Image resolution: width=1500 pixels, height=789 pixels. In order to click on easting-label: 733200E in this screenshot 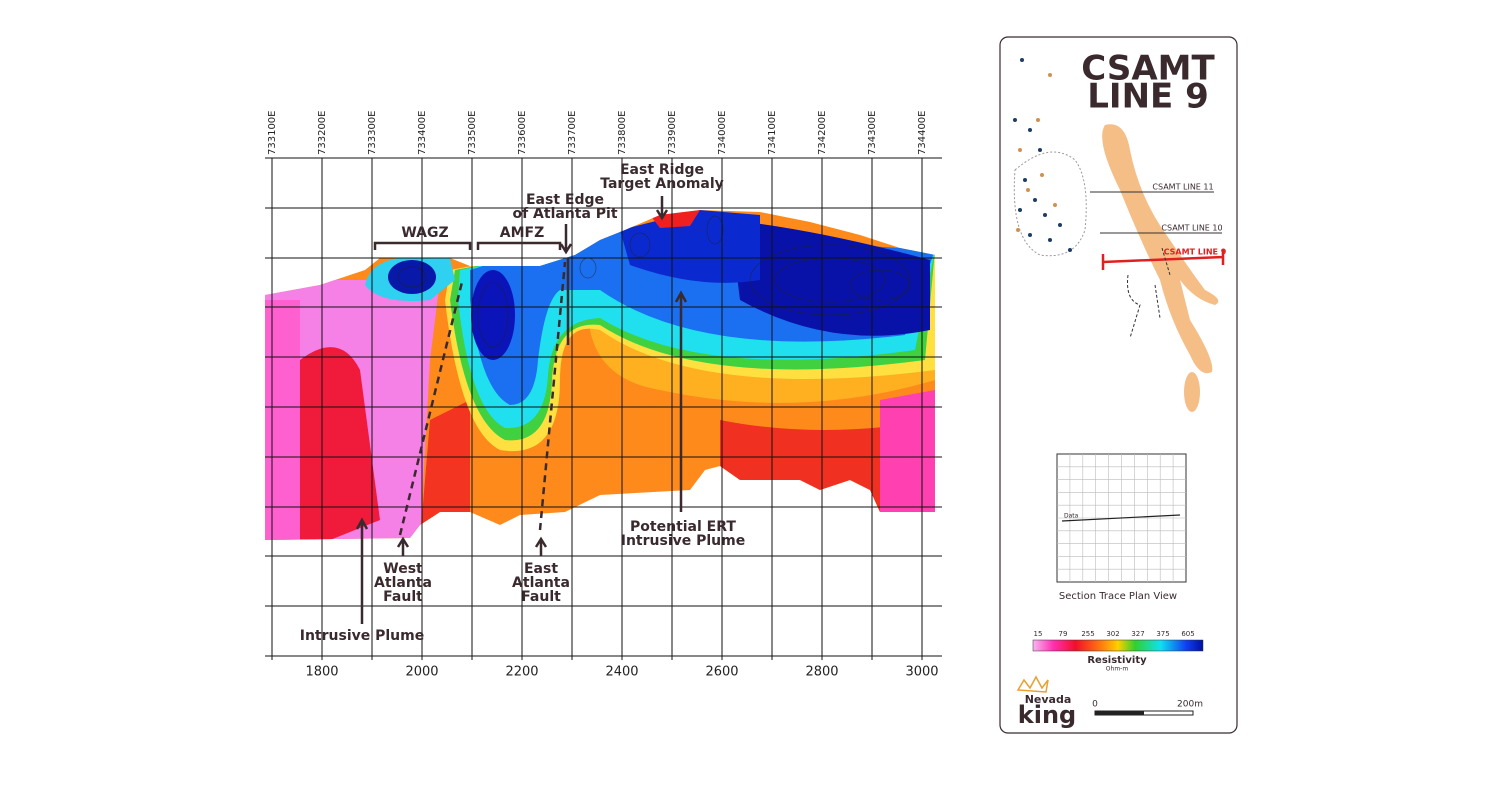, I will do `click(322, 133)`.